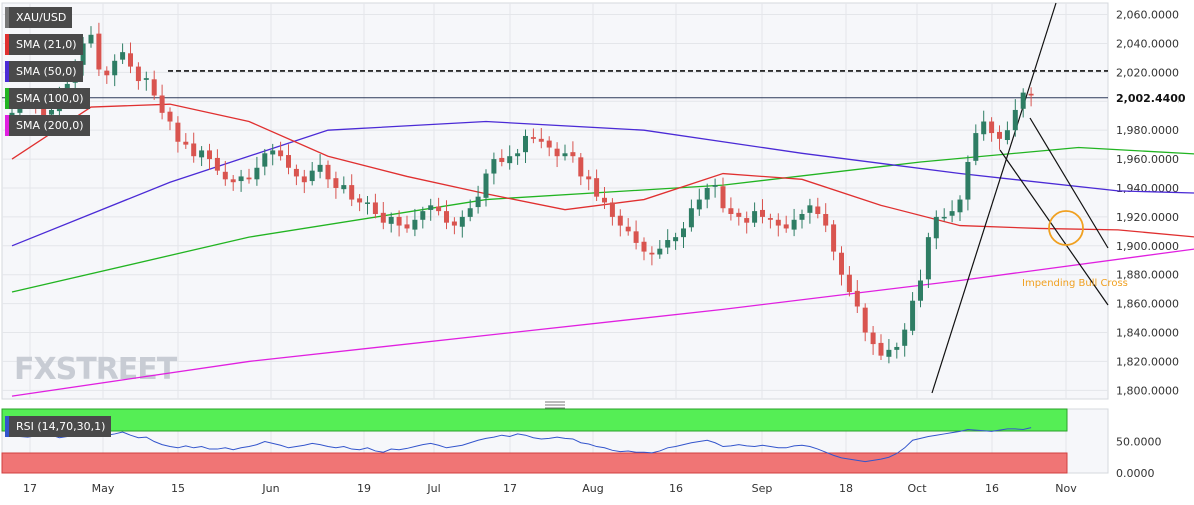  I want to click on x-axis-label: Nov, so click(1066, 488).